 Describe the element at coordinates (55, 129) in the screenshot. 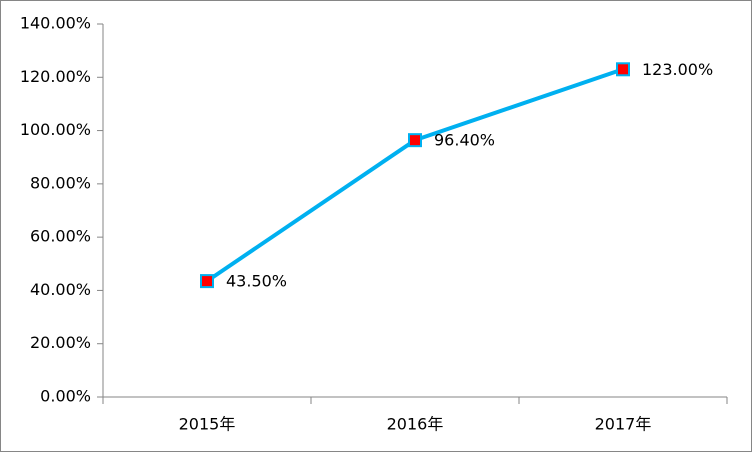

I see `y-tick-label: 100.00%` at that location.